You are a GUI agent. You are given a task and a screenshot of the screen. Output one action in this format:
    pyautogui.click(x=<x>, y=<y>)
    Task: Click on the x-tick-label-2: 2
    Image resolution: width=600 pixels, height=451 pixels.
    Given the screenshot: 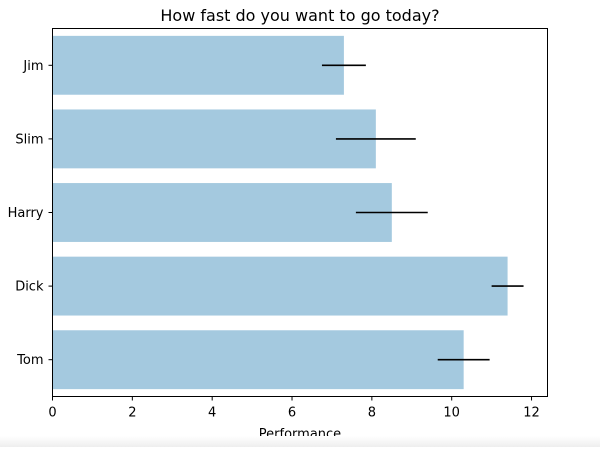 What is the action you would take?
    pyautogui.click(x=132, y=413)
    